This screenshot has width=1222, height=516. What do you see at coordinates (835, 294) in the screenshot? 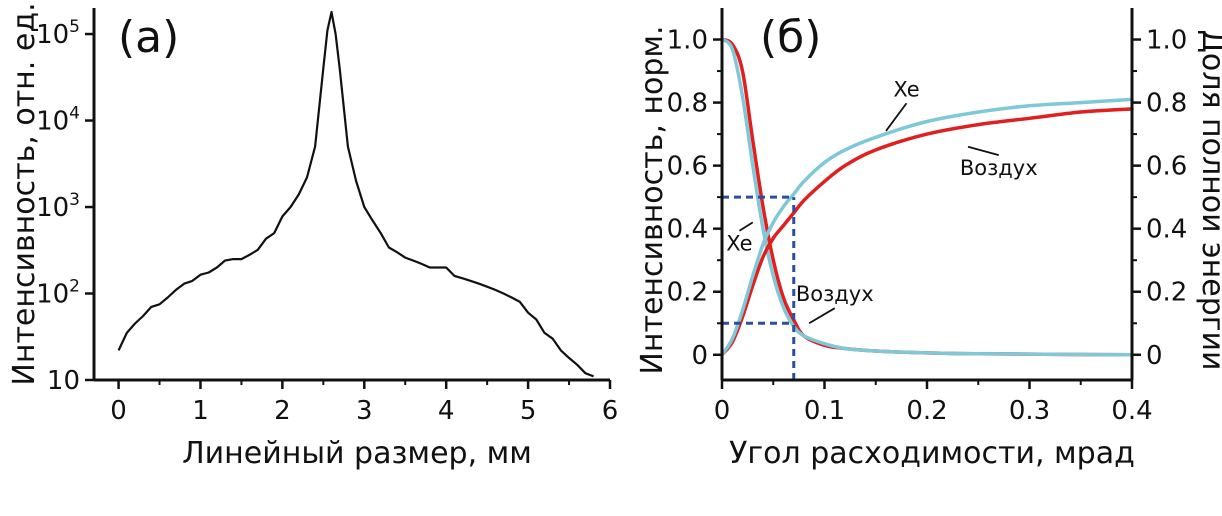
I see `b-annotation-3: Воздух` at bounding box center [835, 294].